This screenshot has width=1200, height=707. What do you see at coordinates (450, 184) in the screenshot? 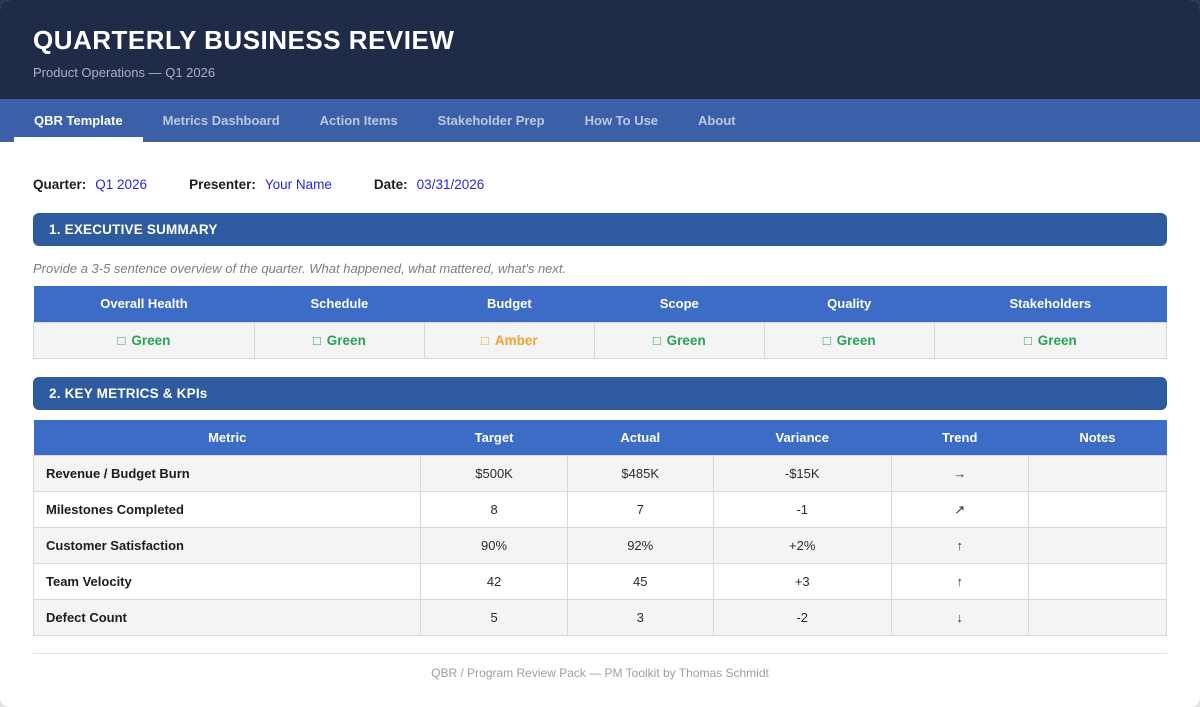
I see `date-value-field: 03/31/2026` at bounding box center [450, 184].